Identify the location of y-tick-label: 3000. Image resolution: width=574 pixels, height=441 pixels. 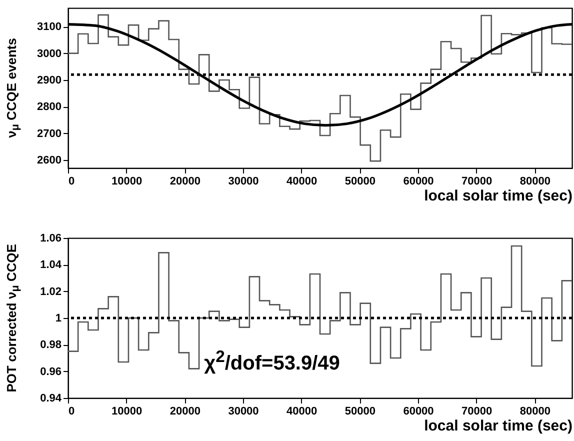
(49, 54).